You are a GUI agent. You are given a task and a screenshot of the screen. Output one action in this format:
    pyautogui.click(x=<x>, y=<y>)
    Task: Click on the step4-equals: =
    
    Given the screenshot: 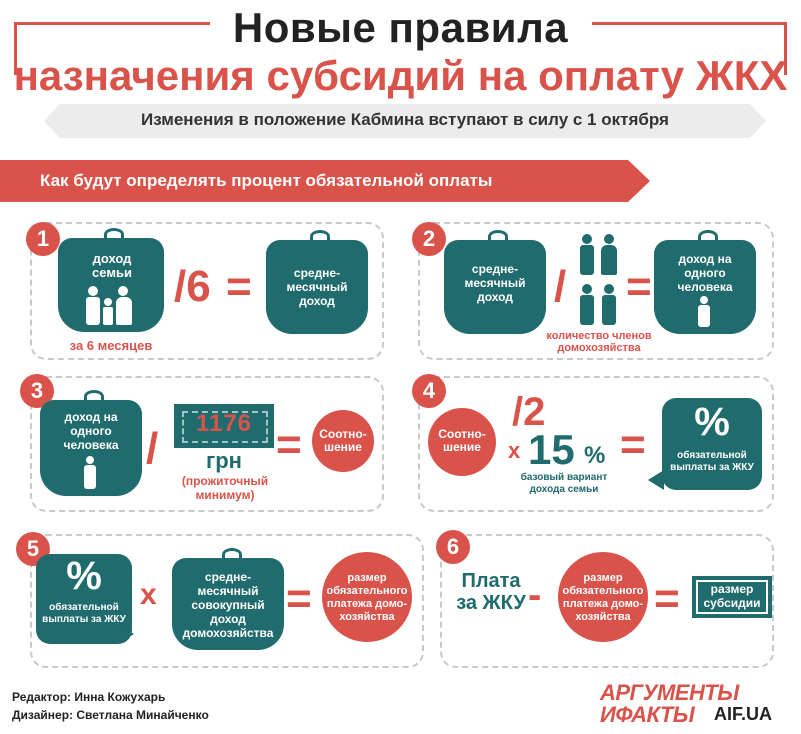 What is the action you would take?
    pyautogui.click(x=633, y=444)
    